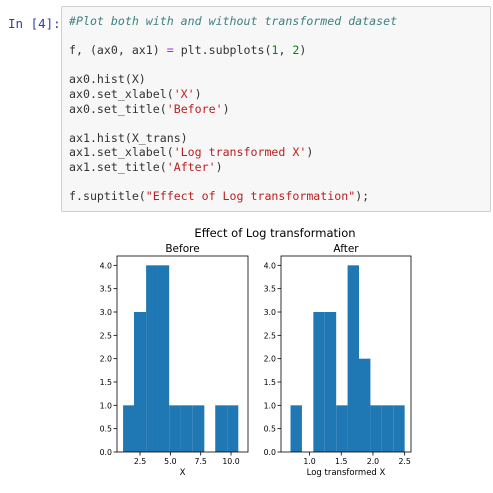  Describe the element at coordinates (346, 249) in the screenshot. I see `subplot-title: After` at that location.